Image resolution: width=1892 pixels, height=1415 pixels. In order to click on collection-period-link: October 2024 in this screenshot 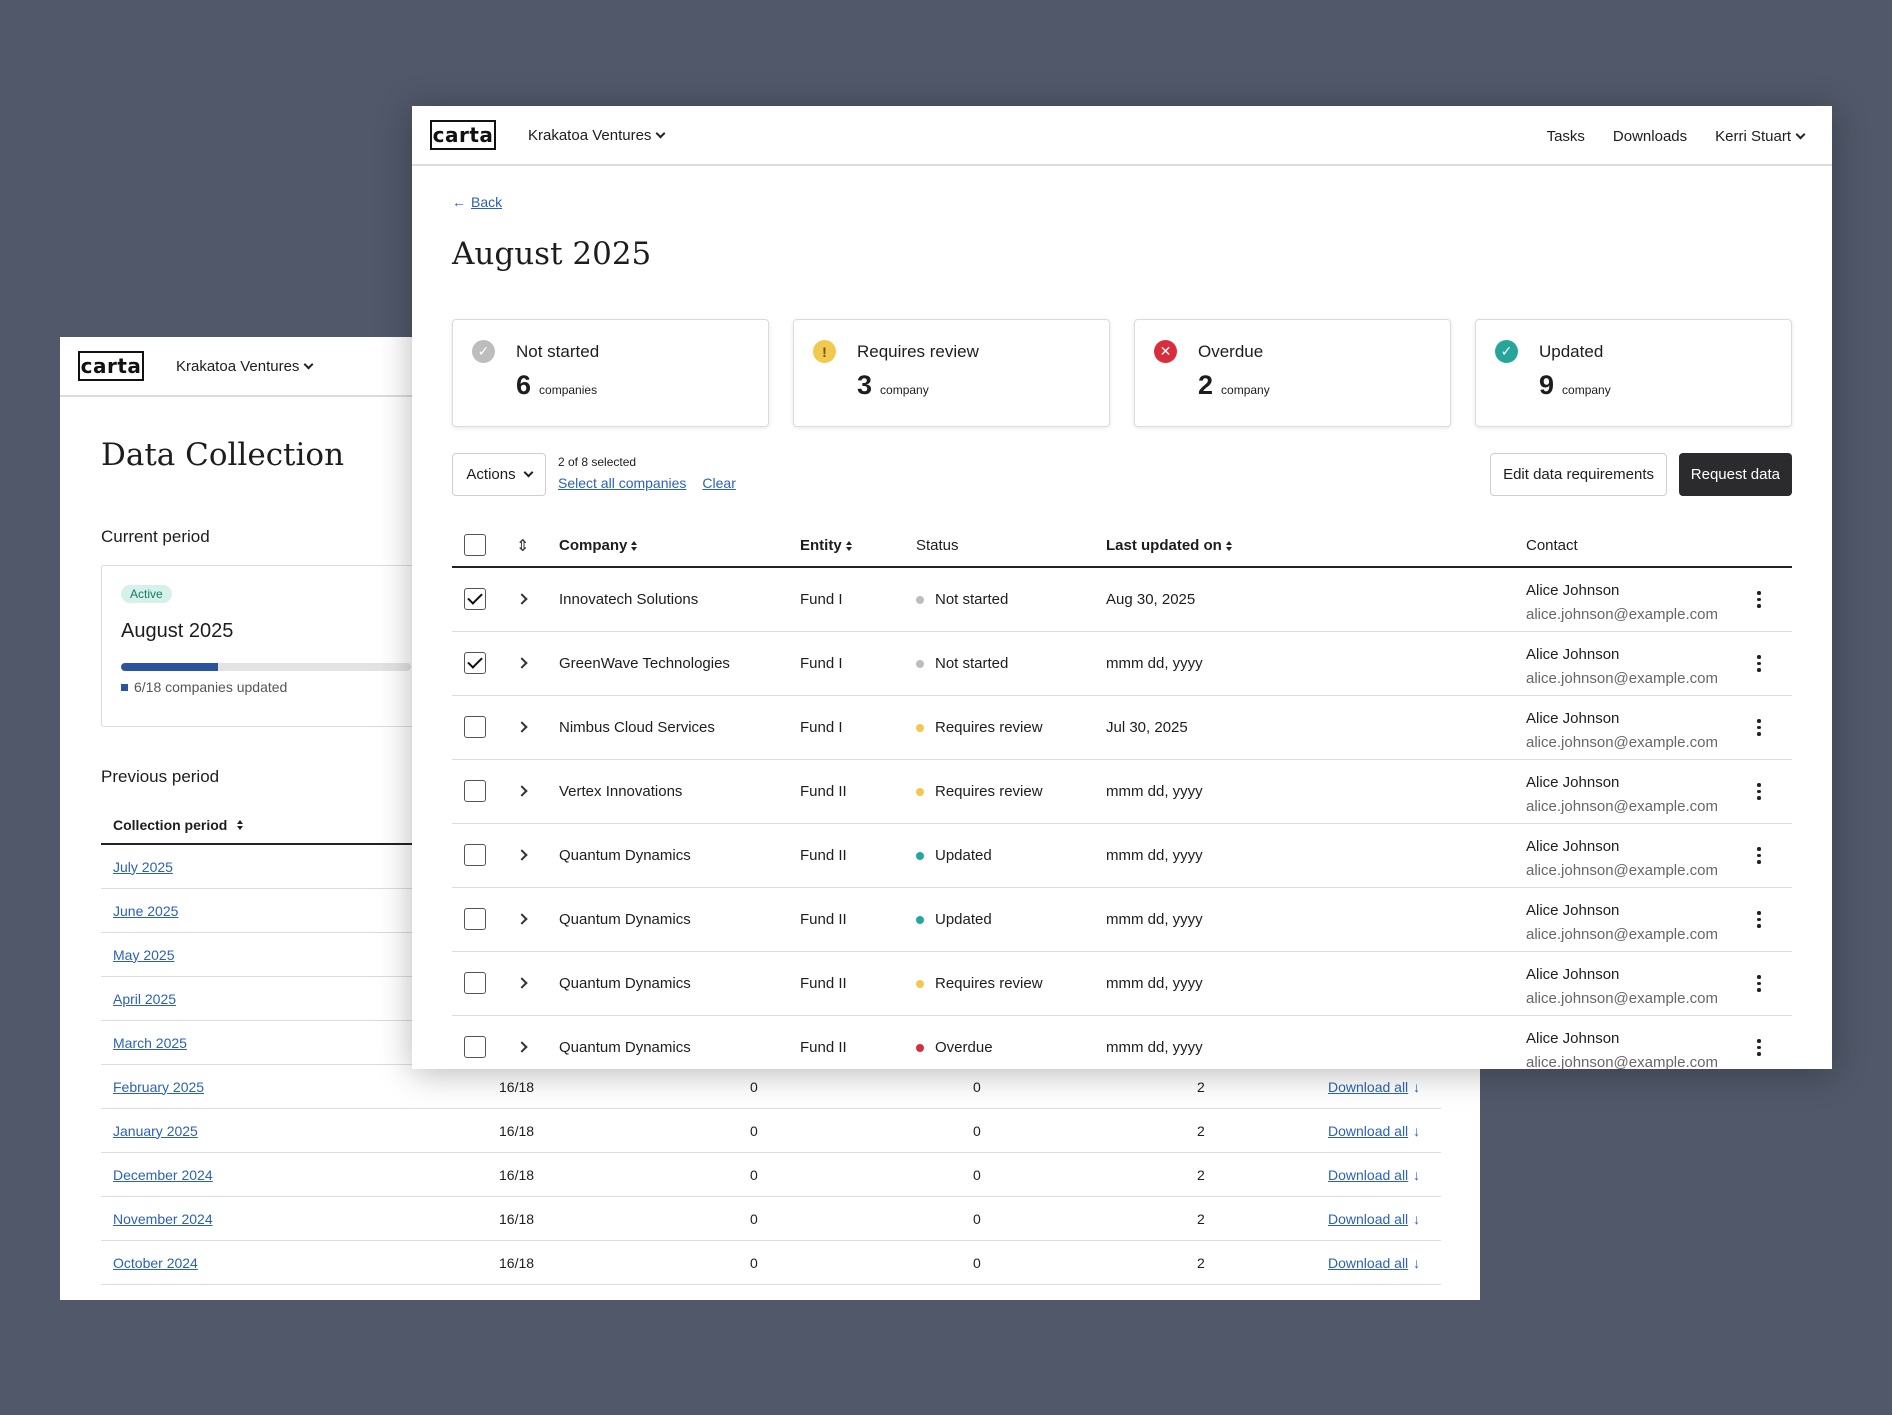, I will do `click(155, 1262)`.